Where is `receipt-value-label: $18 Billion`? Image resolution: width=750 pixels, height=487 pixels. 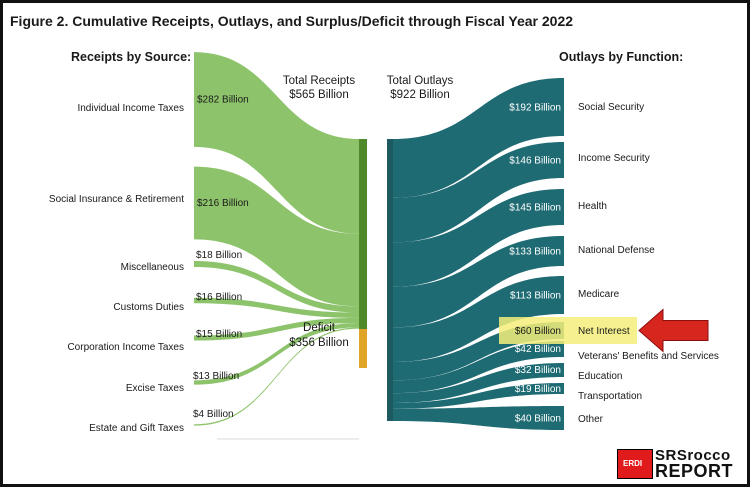
receipt-value-label: $18 Billion is located at coordinates (219, 255).